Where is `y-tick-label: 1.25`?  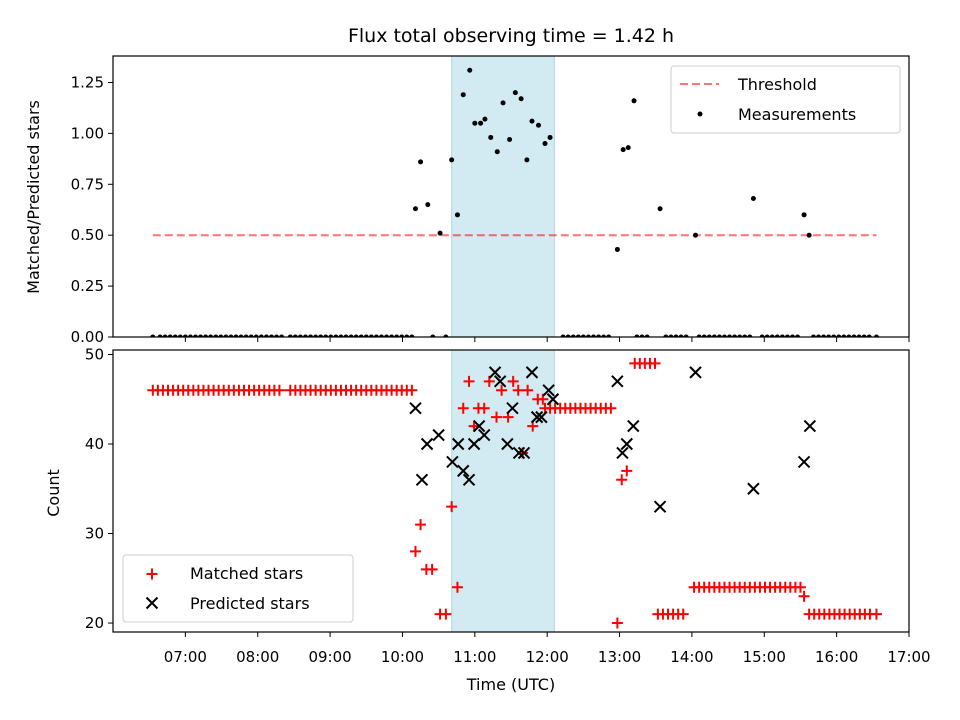
y-tick-label: 1.25 is located at coordinates (87, 82).